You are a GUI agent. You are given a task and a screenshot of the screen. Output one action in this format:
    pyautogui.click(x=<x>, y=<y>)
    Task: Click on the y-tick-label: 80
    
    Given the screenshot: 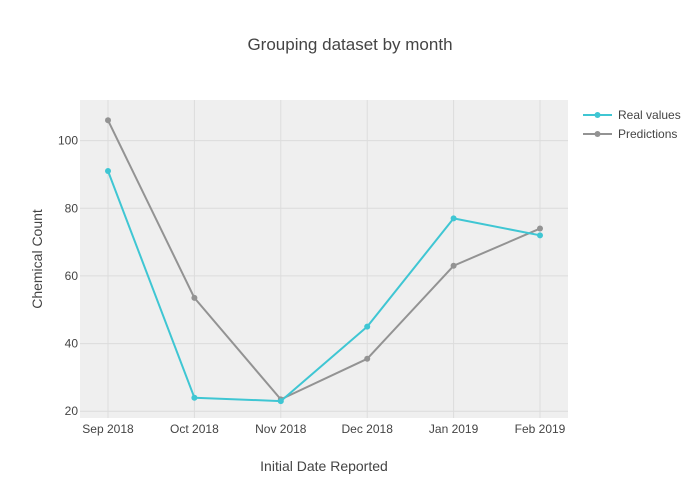 What is the action you would take?
    pyautogui.click(x=72, y=208)
    